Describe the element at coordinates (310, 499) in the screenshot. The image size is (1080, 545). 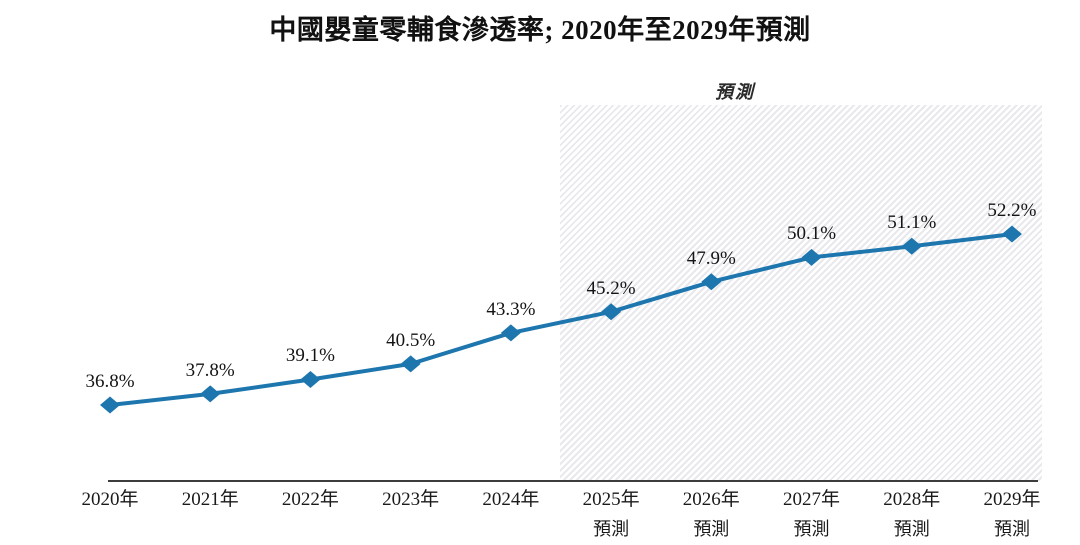
I see `x-axis-tick-label: 2022年` at that location.